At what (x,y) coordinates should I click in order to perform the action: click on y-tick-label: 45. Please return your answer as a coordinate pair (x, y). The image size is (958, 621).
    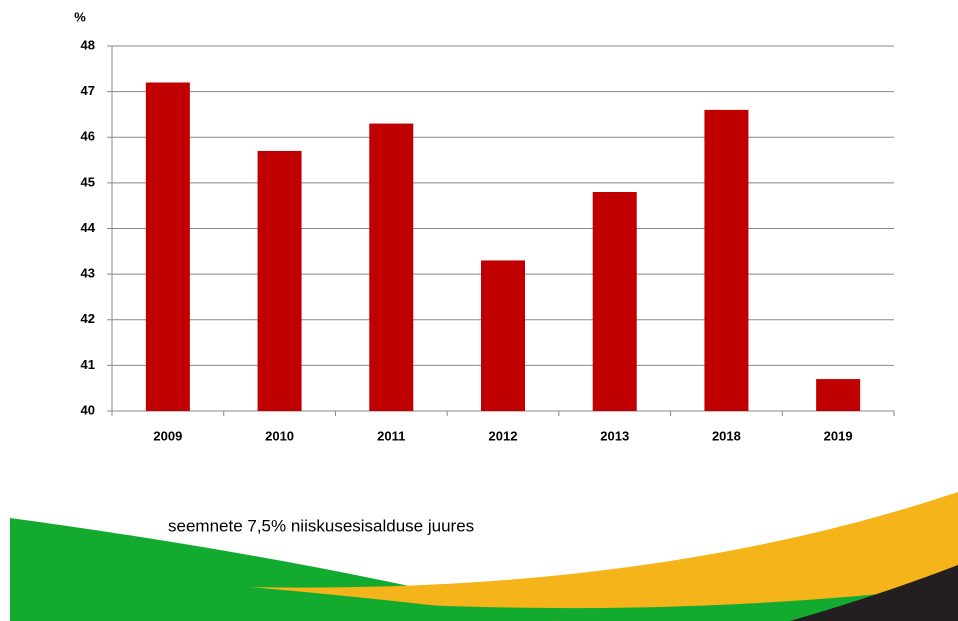
    Looking at the image, I should click on (88, 181).